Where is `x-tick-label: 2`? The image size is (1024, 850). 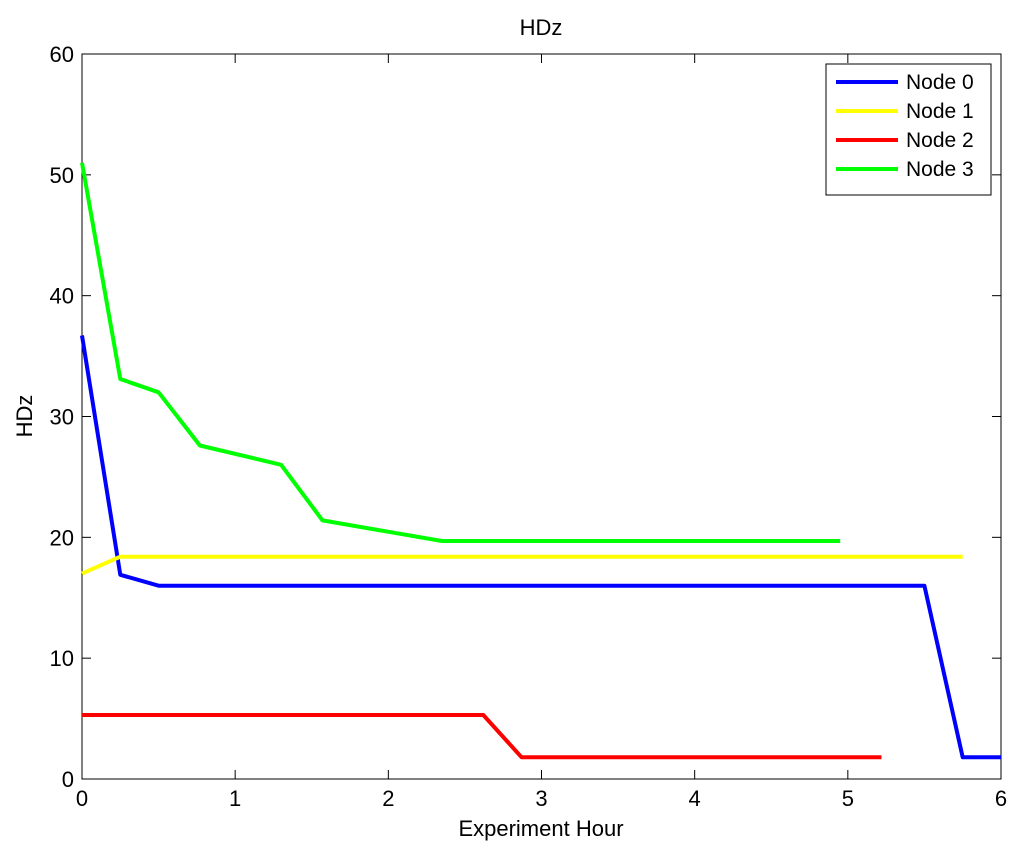
x-tick-label: 2 is located at coordinates (388, 798).